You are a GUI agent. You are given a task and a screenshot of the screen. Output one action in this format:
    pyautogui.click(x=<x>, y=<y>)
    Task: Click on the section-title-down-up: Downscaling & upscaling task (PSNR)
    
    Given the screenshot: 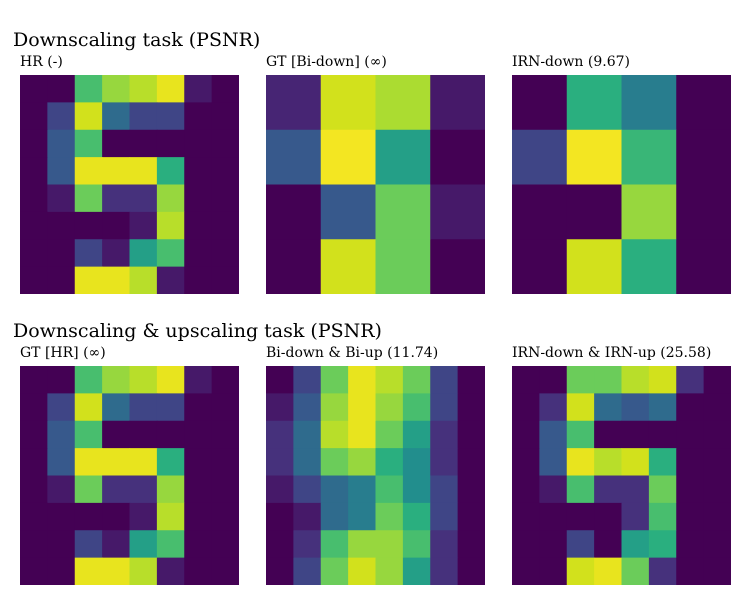 What is the action you would take?
    pyautogui.click(x=197, y=331)
    